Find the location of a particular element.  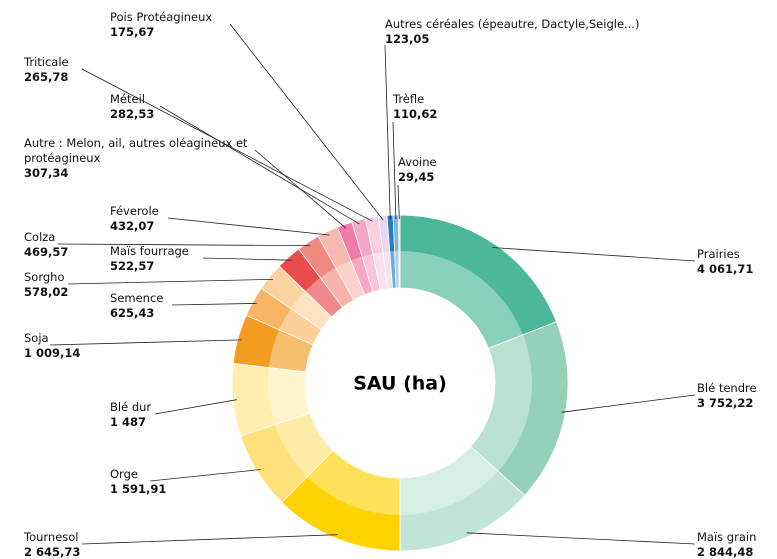

value-label: 282,53 is located at coordinates (132, 114).